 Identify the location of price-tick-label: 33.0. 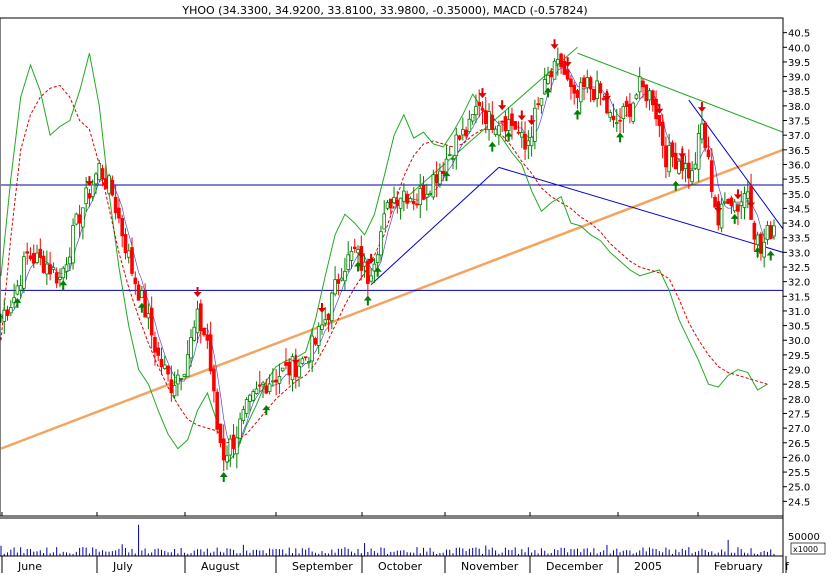
(799, 253).